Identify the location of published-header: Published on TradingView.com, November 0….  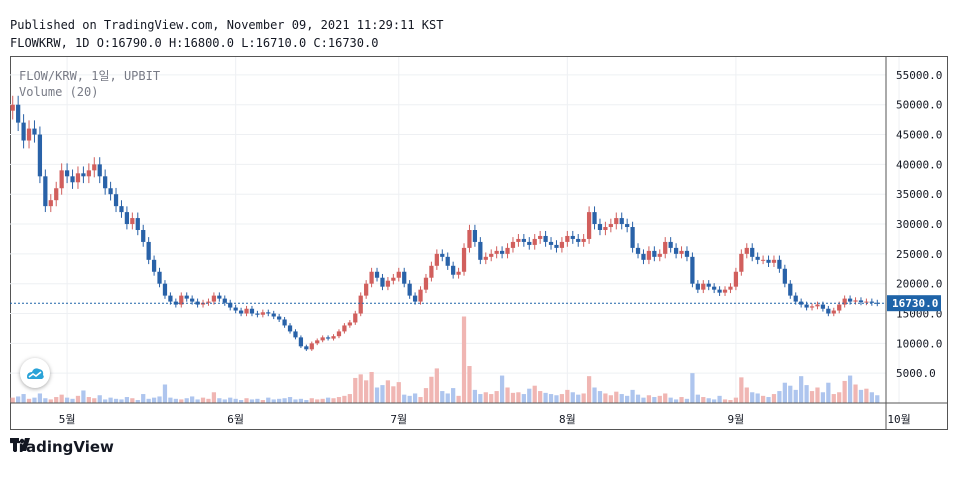
(227, 25).